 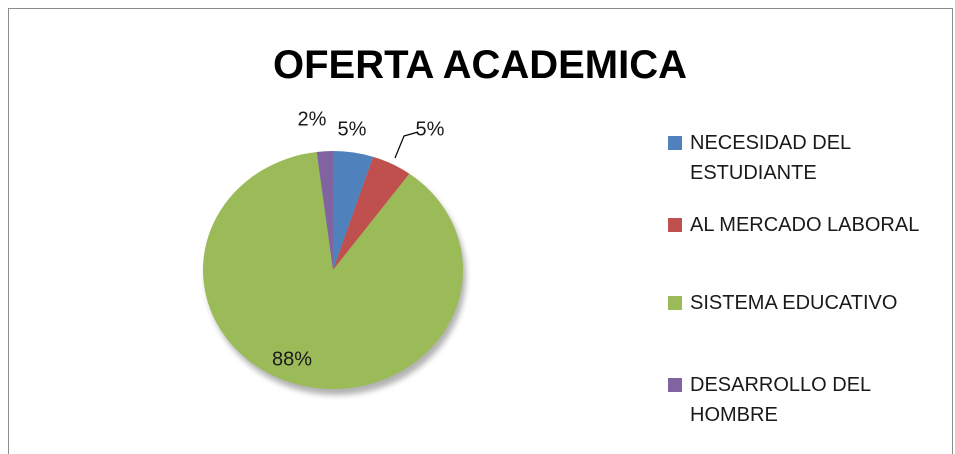 I want to click on data-label: 2%, so click(x=312, y=119).